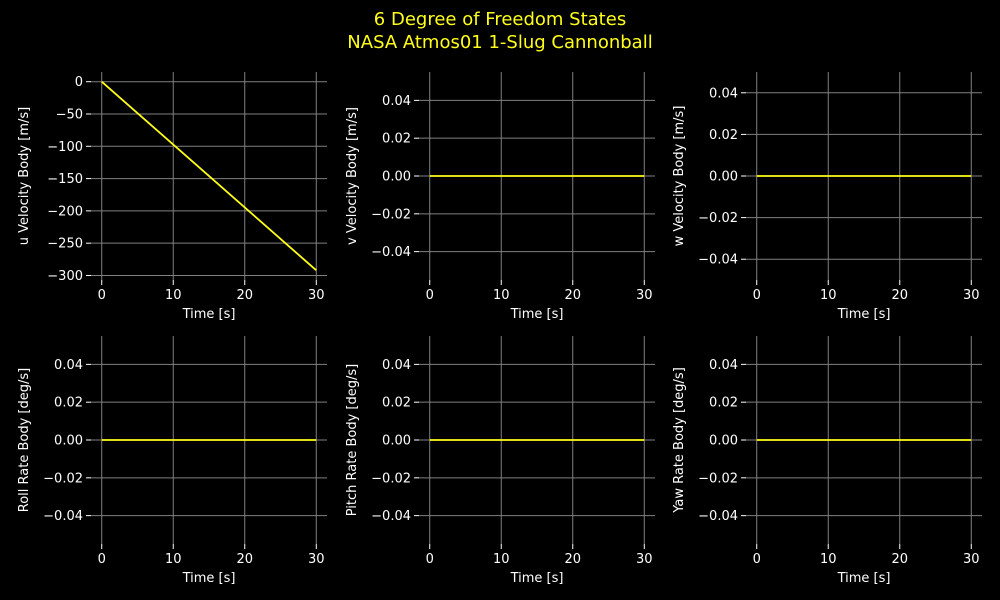  Describe the element at coordinates (500, 19) in the screenshot. I see `chart-title: 6 Degree of Freedom States` at that location.